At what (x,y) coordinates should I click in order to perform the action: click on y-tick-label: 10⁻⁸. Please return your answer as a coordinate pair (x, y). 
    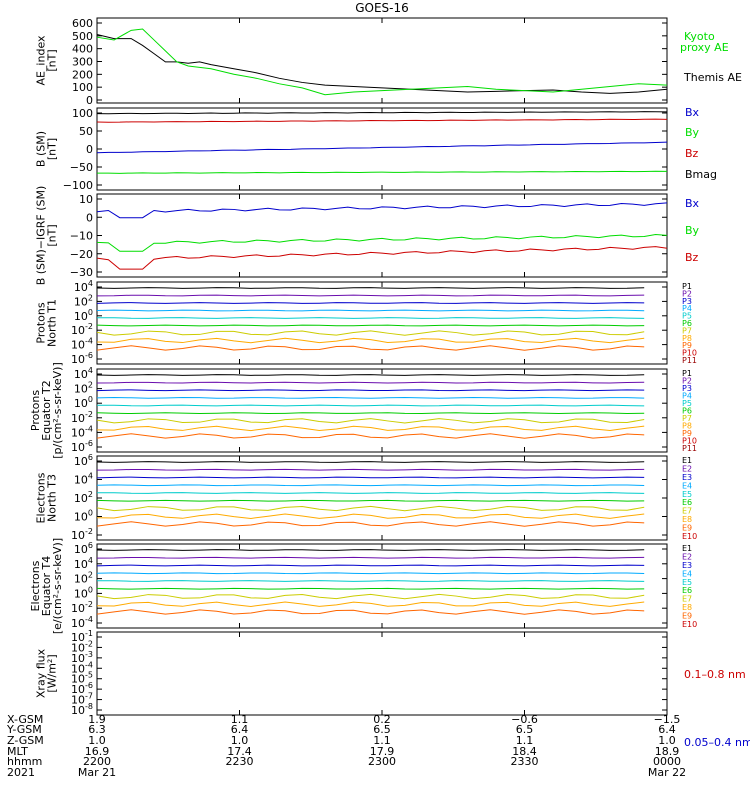
    Looking at the image, I should click on (82, 709).